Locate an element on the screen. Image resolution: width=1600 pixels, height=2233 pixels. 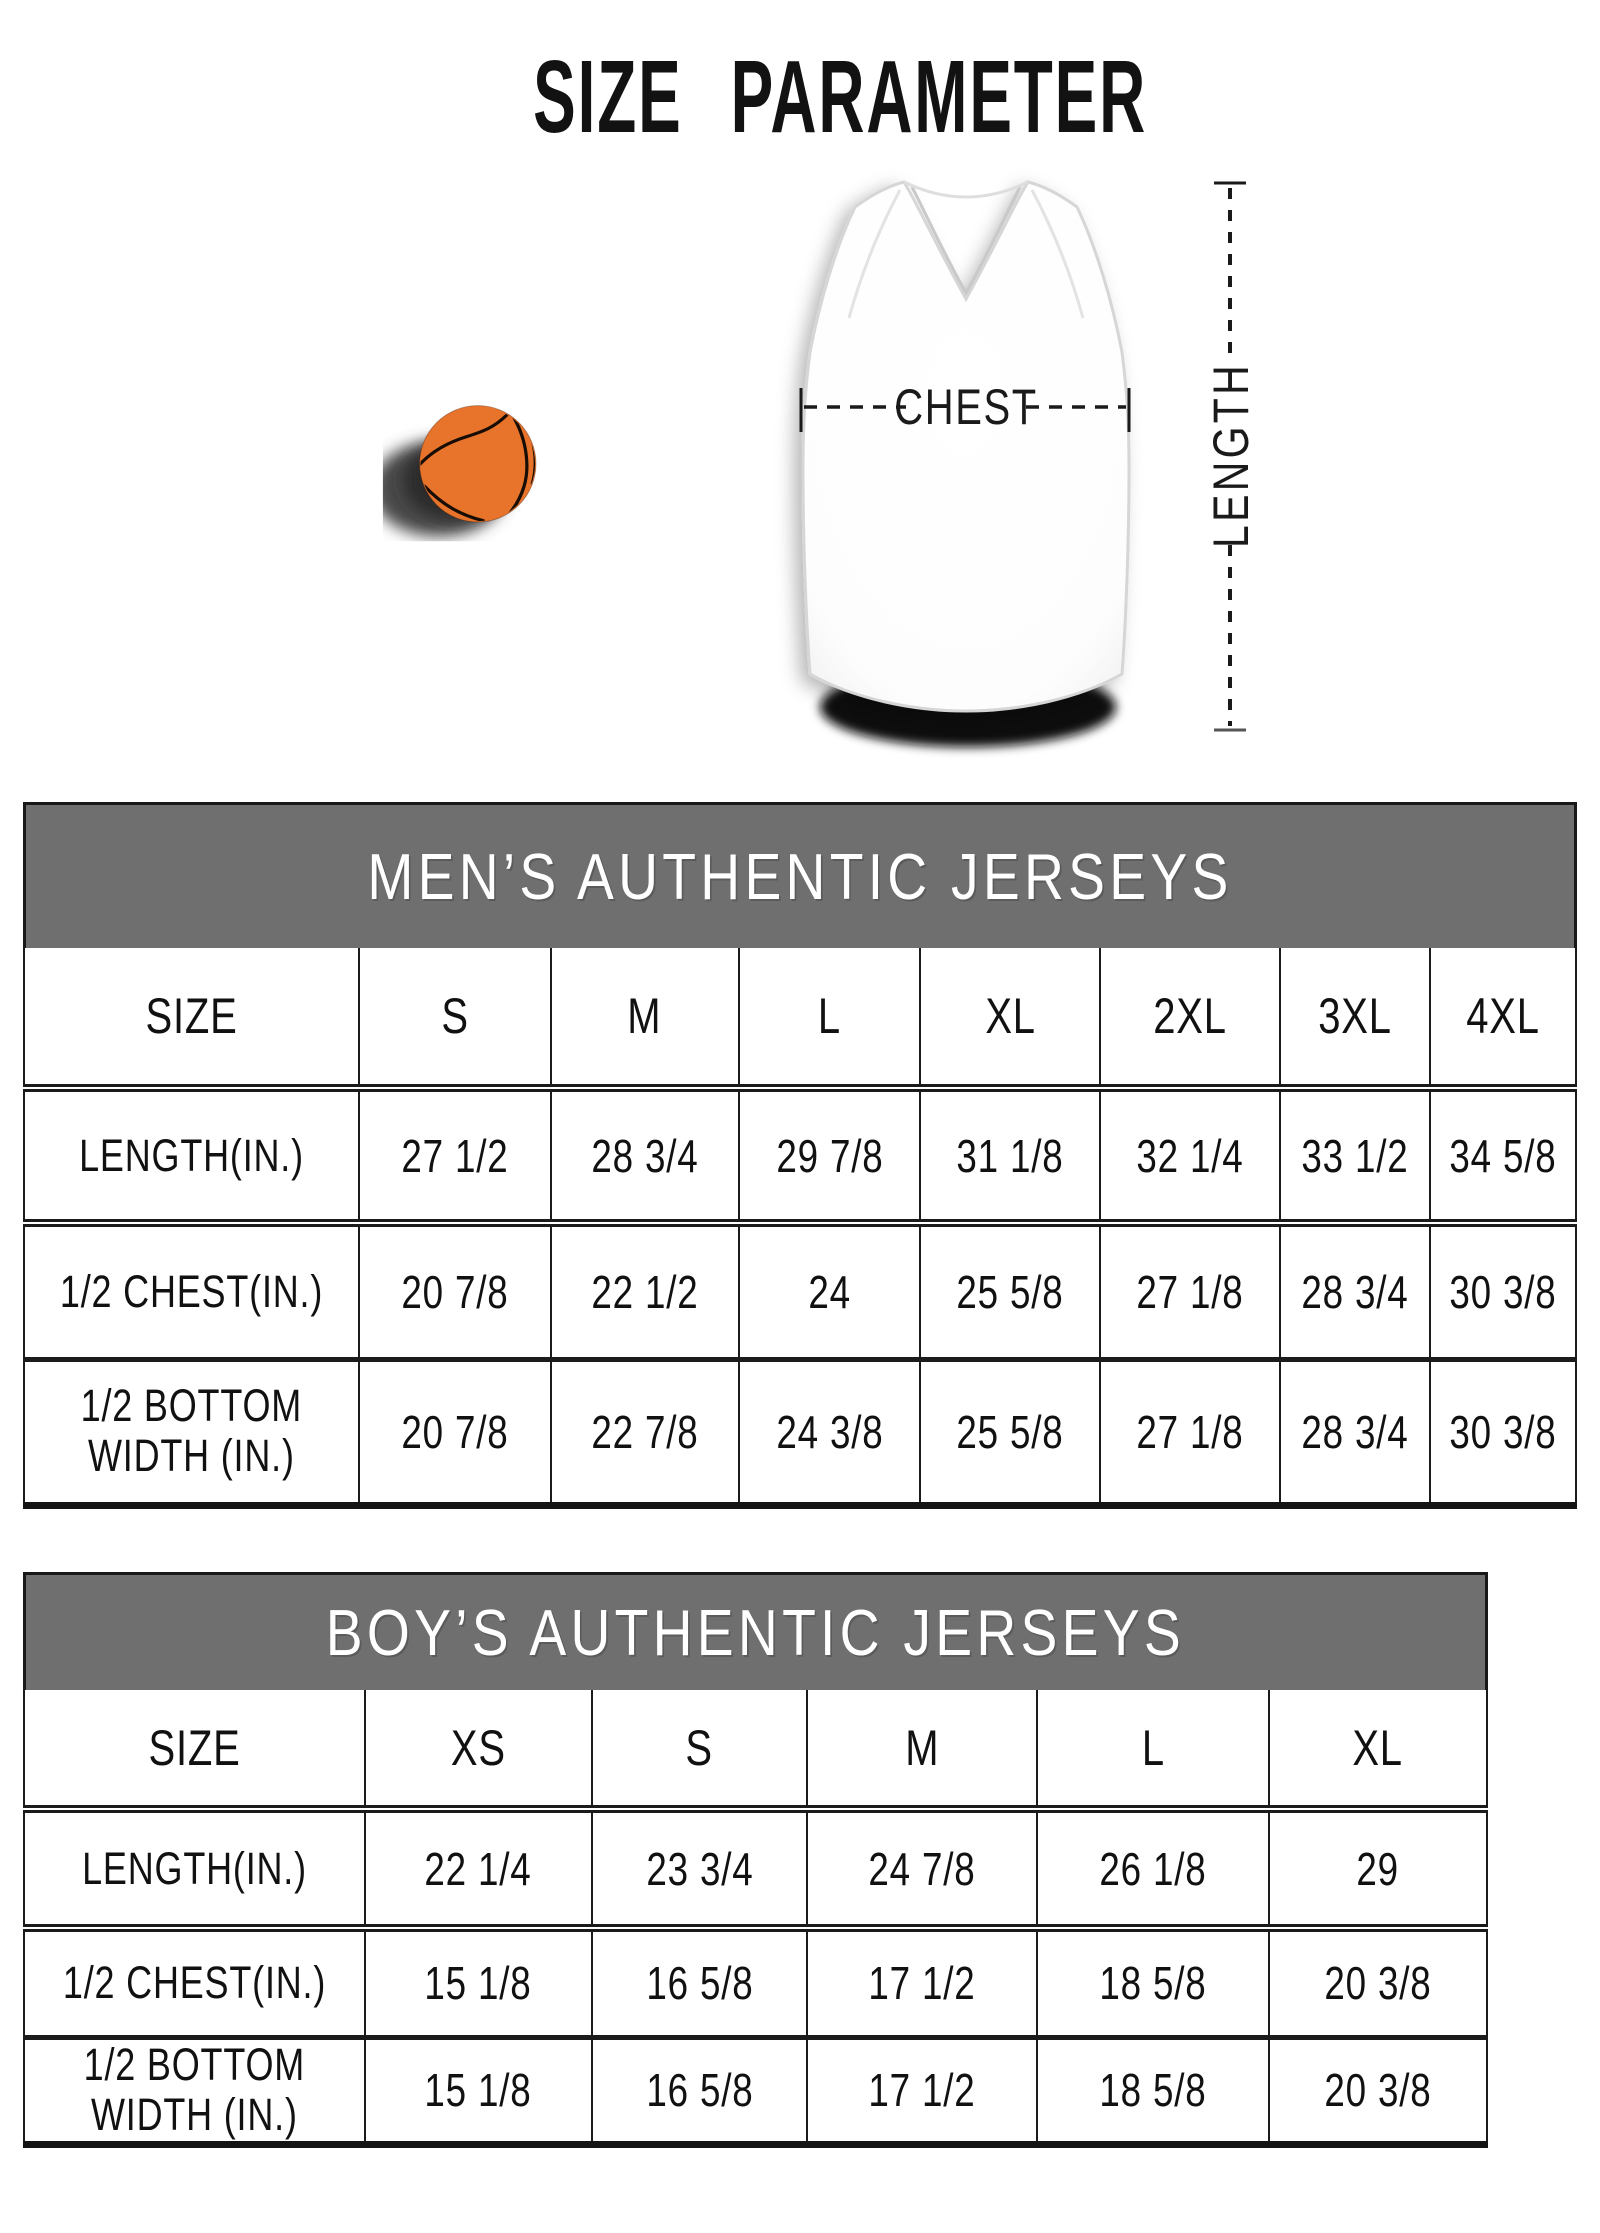
row-label-cell: 1/2 BOTTOM WIDTH (IN.) is located at coordinates (194, 2089).